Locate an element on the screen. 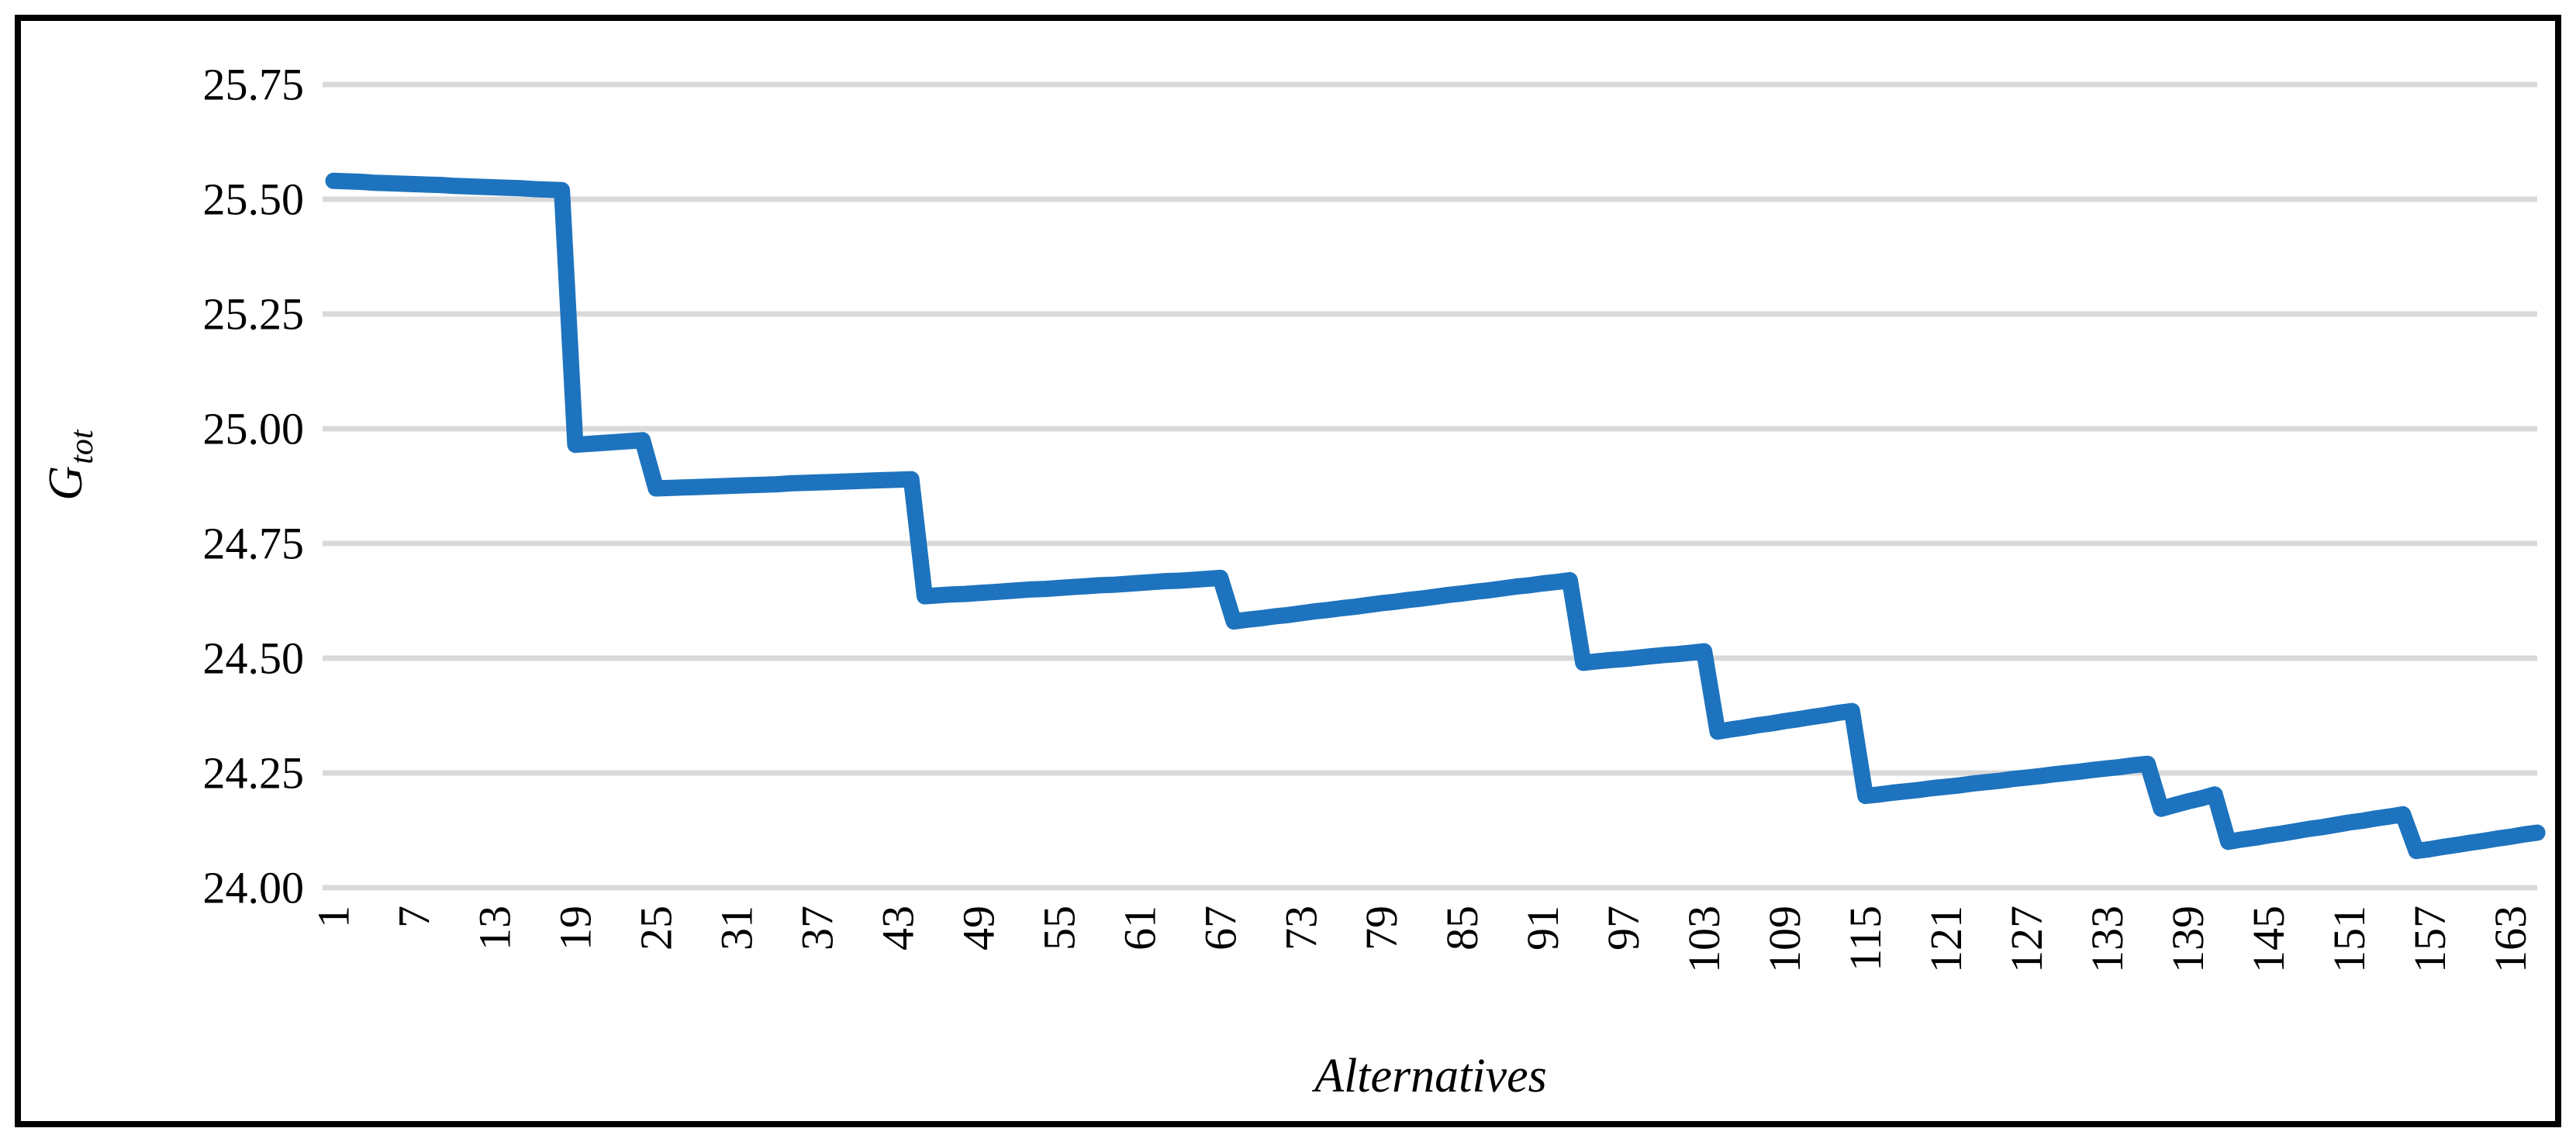  x-tick-label: 31 is located at coordinates (736, 928).